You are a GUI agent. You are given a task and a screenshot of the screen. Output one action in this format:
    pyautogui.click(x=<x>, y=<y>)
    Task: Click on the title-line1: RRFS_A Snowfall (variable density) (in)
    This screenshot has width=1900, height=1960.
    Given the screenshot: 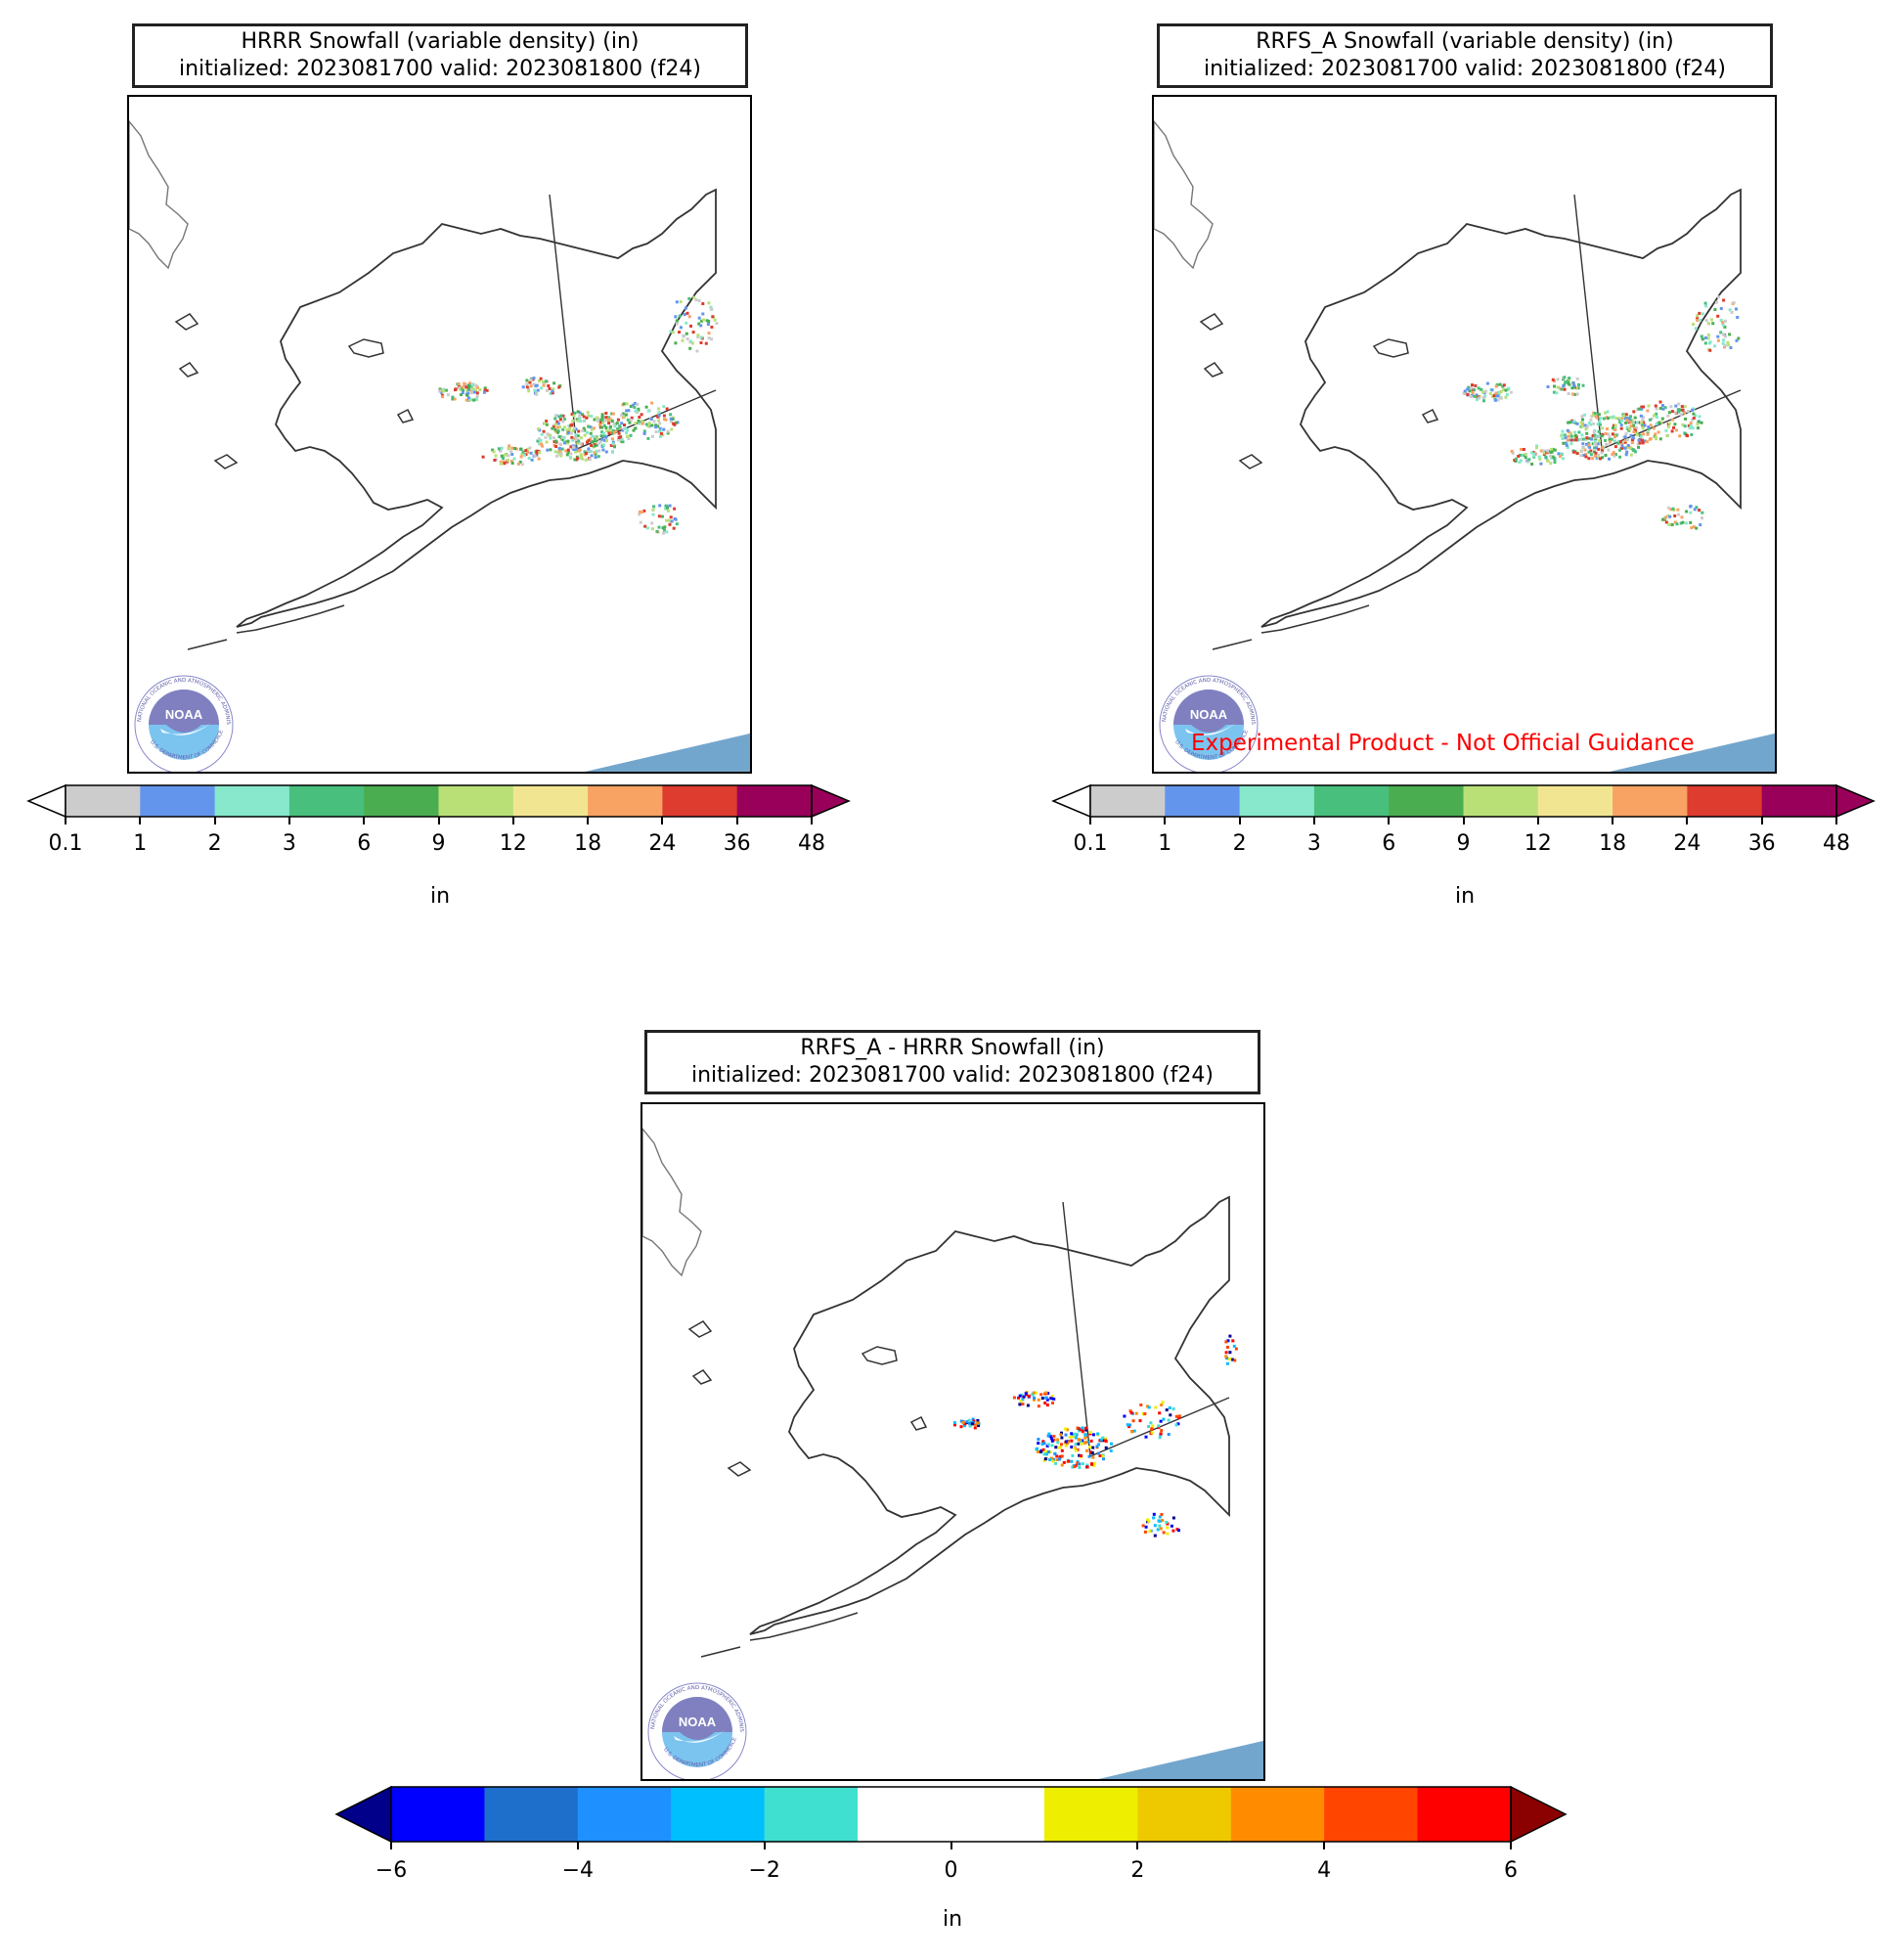 What is the action you would take?
    pyautogui.click(x=1465, y=41)
    